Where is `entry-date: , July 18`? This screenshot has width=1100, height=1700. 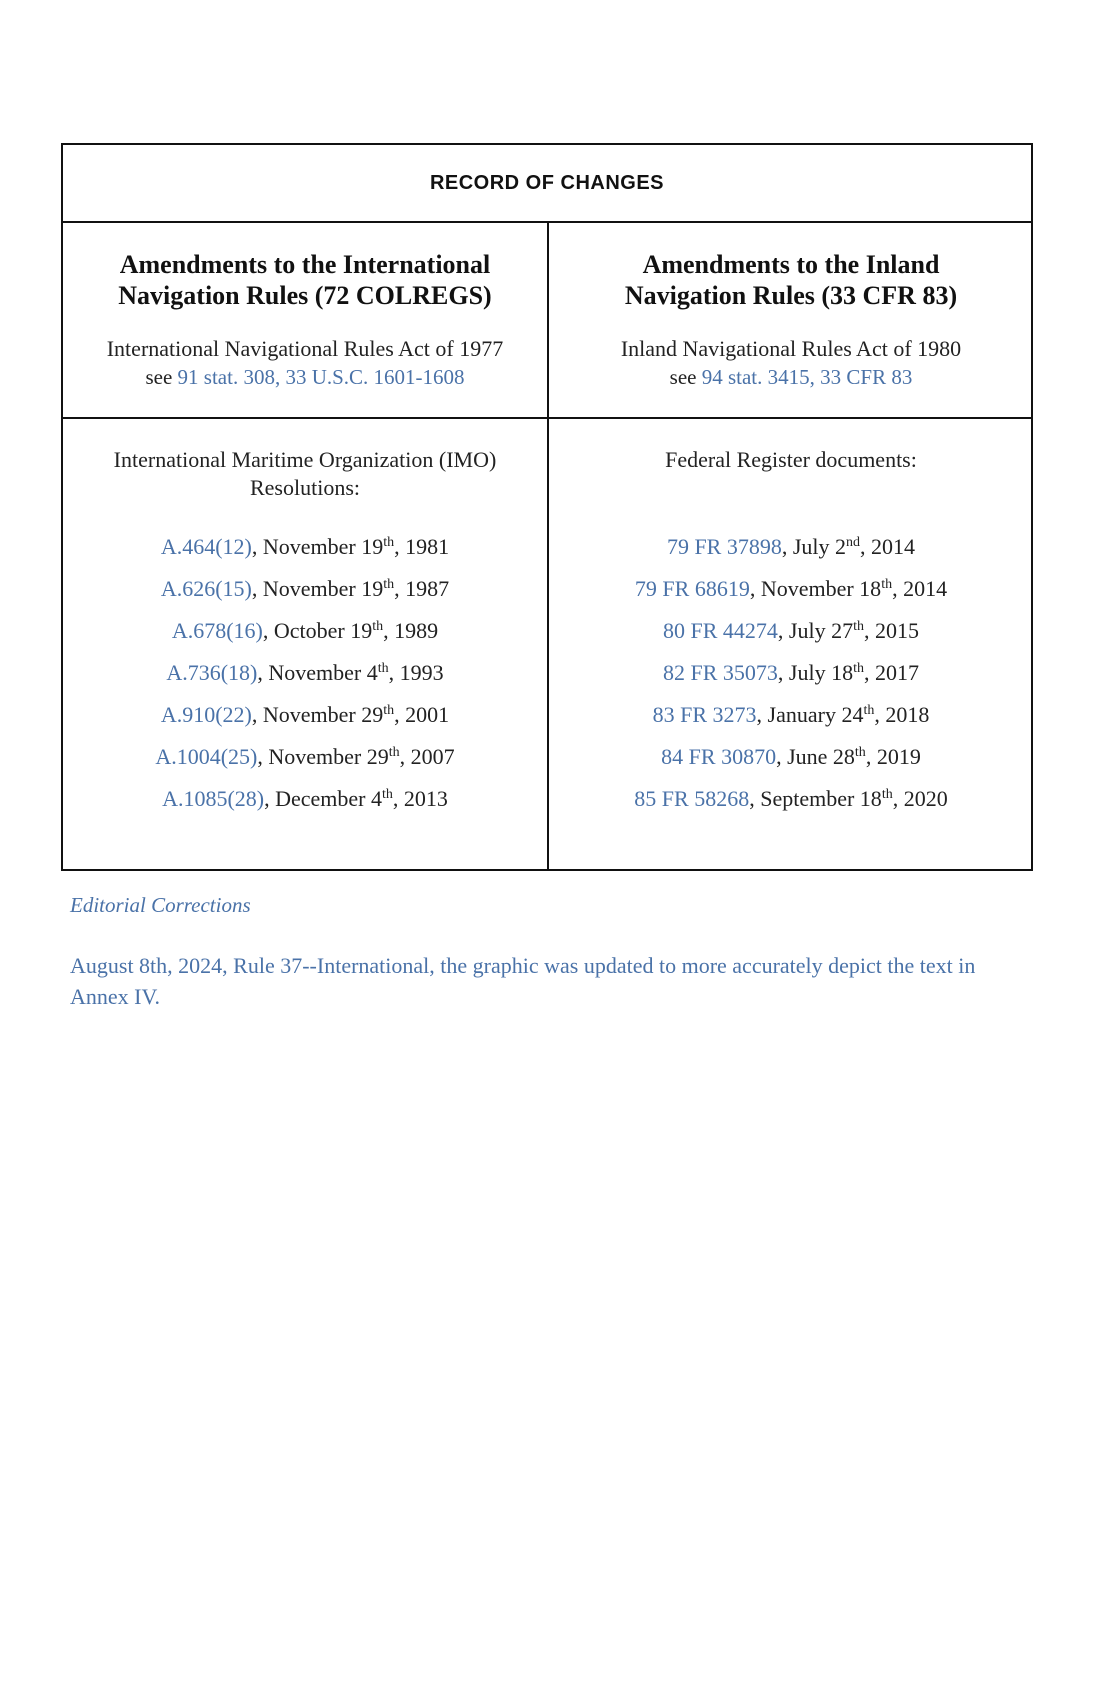
entry-date: , July 18 is located at coordinates (815, 672).